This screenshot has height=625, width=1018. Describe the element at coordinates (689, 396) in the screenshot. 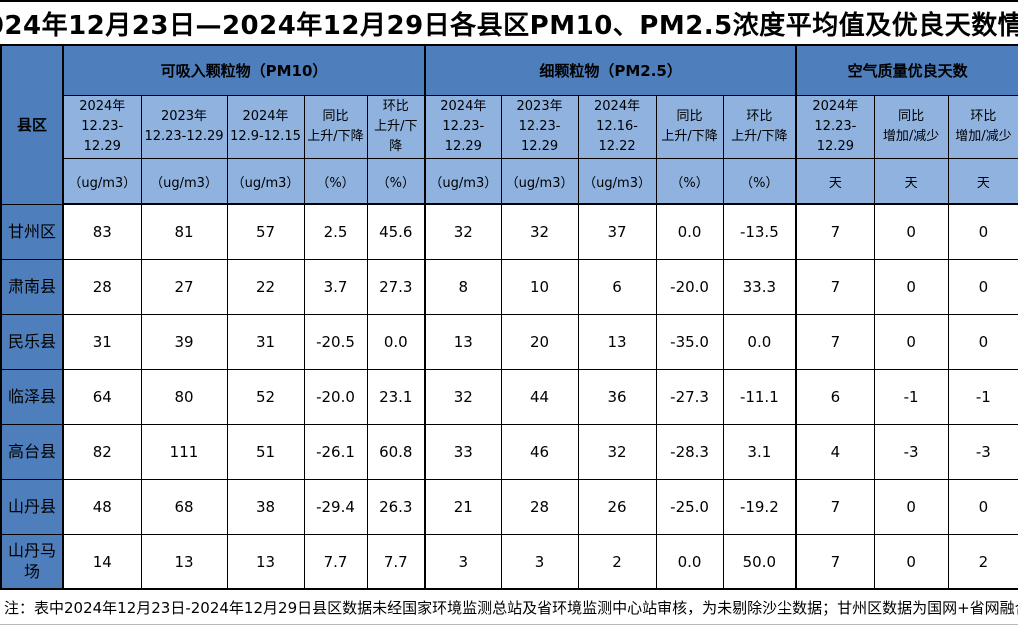

I see `value-cell: -27.3` at that location.